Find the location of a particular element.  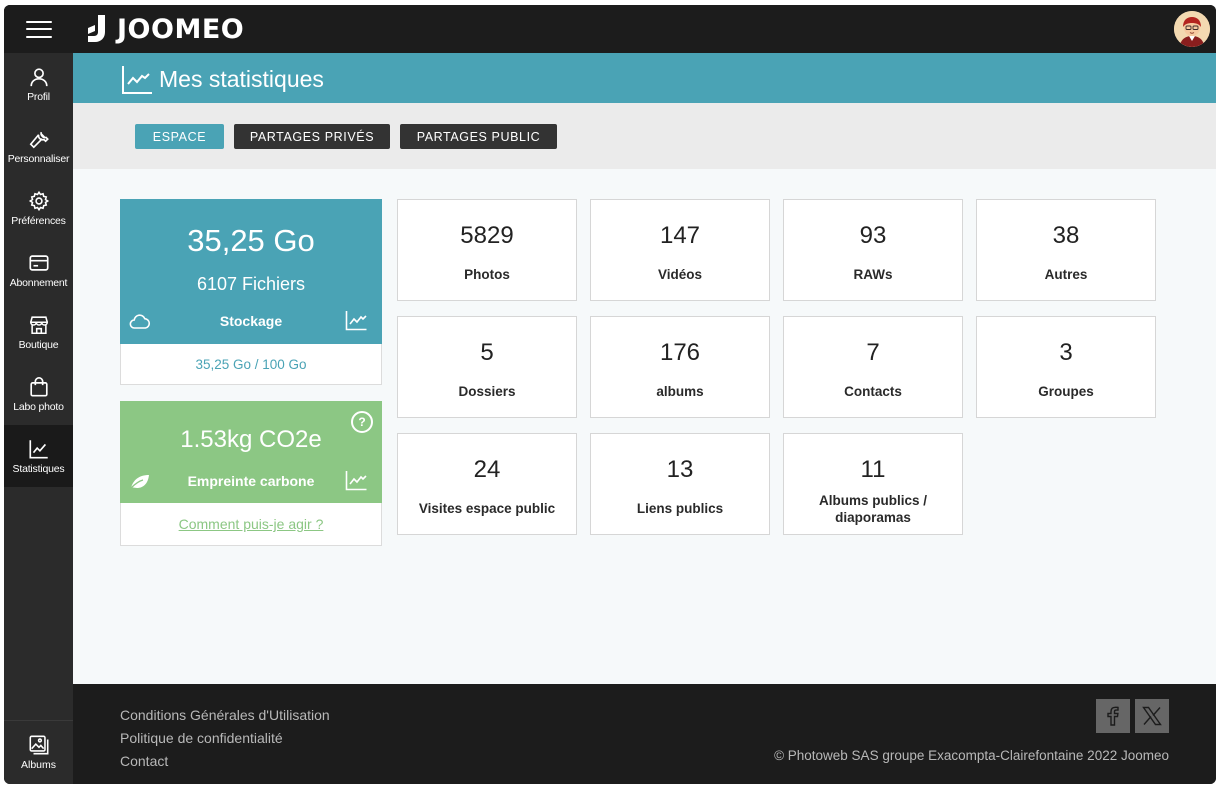

stat-label: Liens publics is located at coordinates (680, 508).